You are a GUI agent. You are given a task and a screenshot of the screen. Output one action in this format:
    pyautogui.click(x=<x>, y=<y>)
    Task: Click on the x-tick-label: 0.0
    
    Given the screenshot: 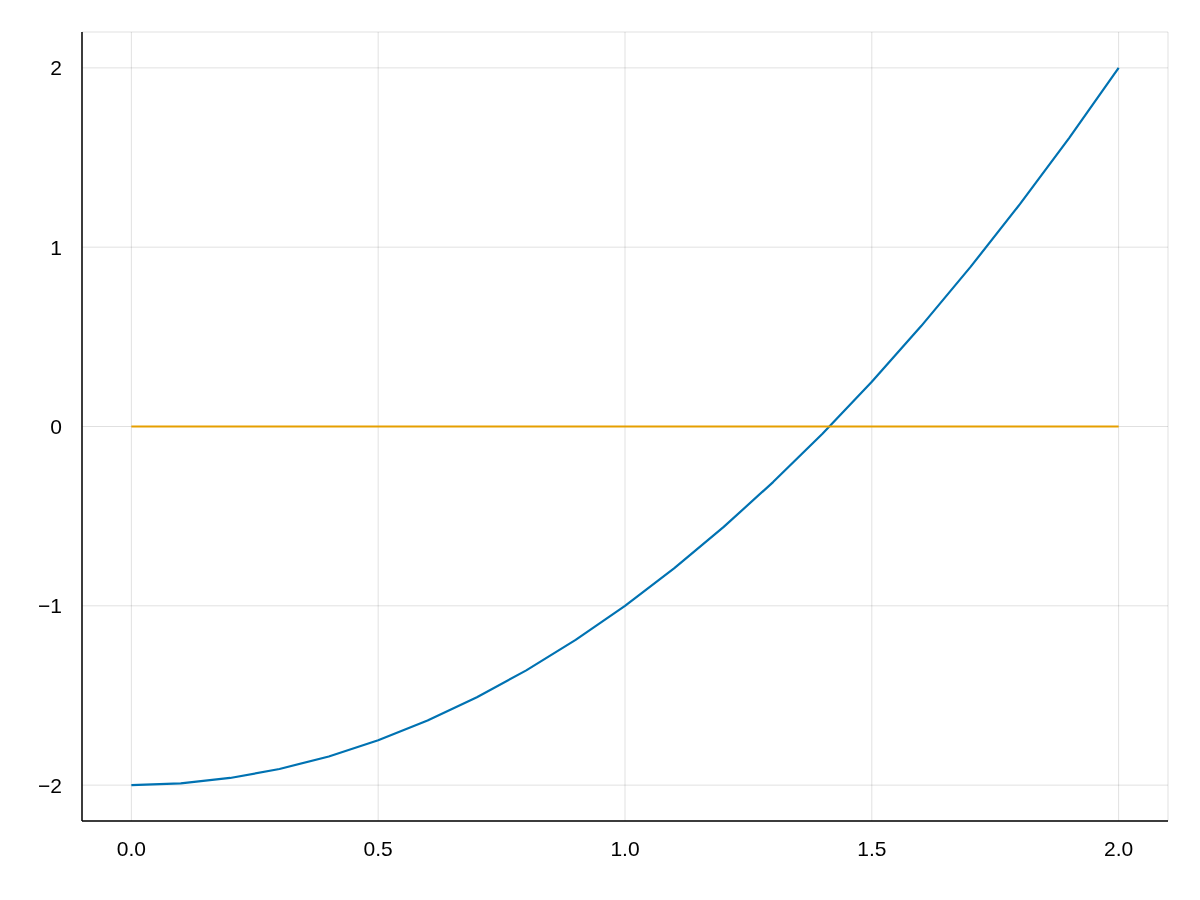 What is the action you would take?
    pyautogui.click(x=131, y=848)
    